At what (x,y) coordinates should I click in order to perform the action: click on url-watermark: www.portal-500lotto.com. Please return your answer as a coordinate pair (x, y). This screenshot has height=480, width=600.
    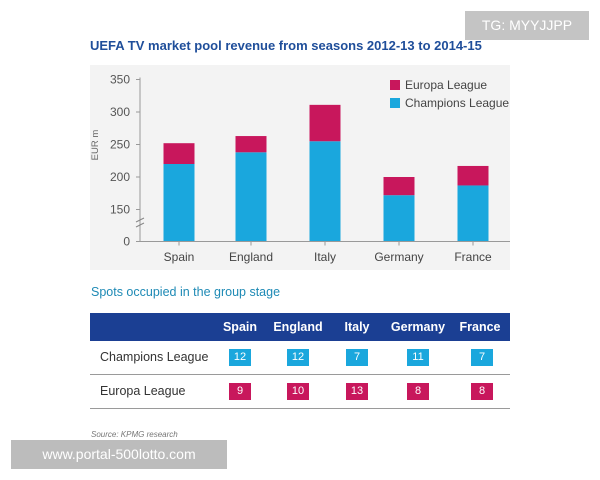
    Looking at the image, I should click on (119, 454).